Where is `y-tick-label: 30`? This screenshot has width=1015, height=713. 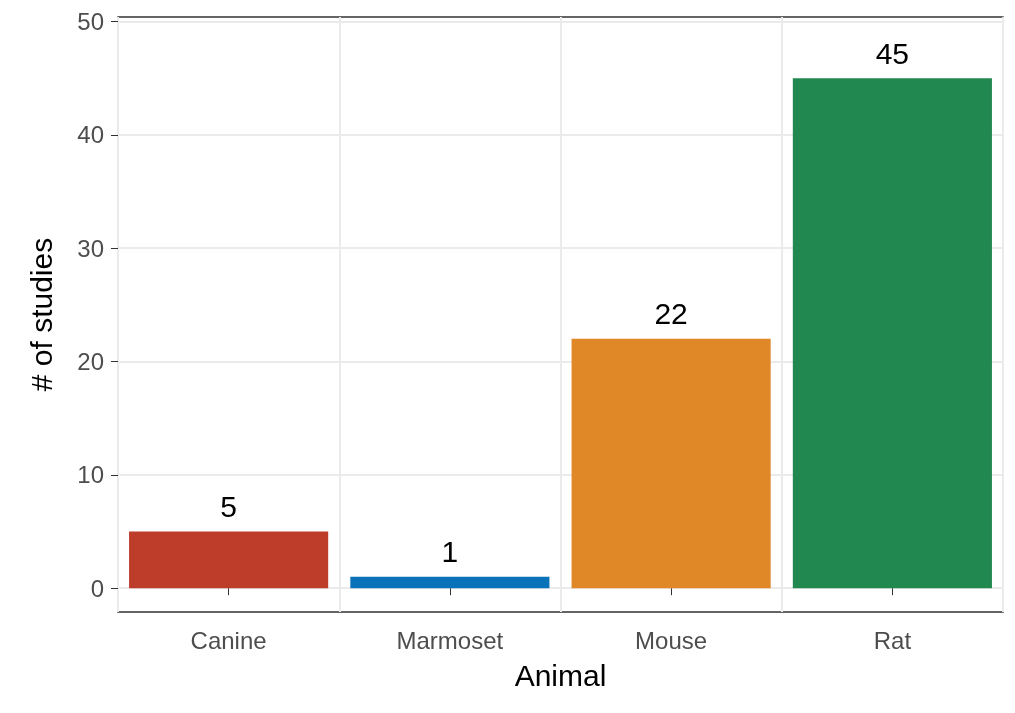
y-tick-label: 30 is located at coordinates (90, 248).